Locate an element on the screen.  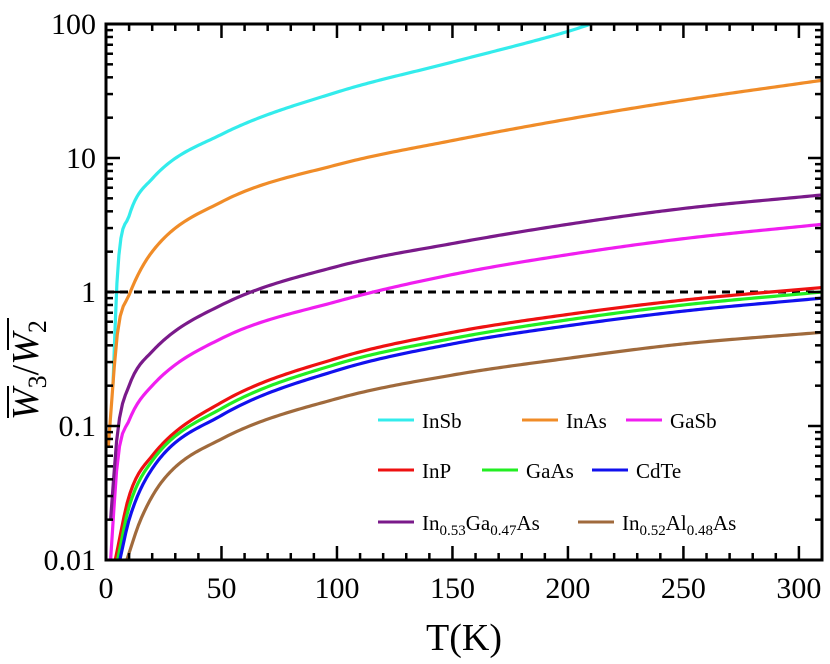
legend-label: In0.52Al0.48As is located at coordinates (679, 525).